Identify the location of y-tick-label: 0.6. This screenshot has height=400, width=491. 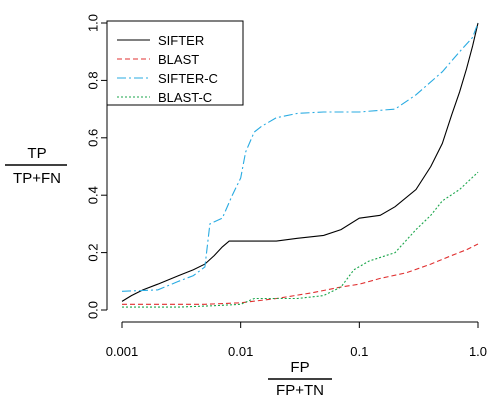
(92, 138).